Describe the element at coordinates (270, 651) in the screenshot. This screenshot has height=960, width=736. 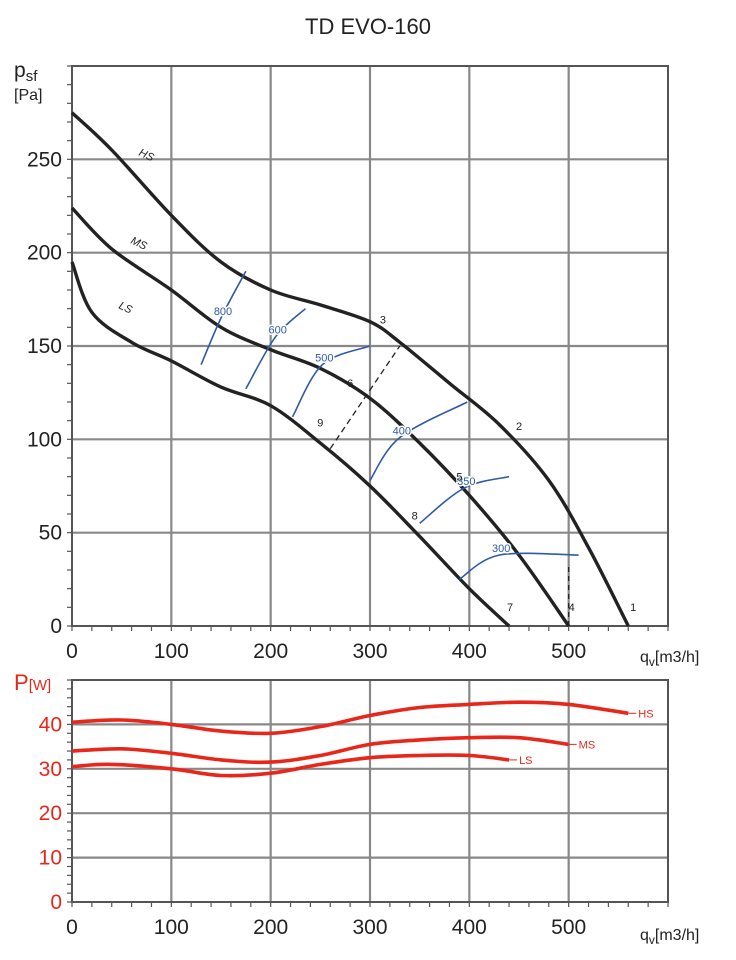
I see `pressure-xtick-label: 200` at that location.